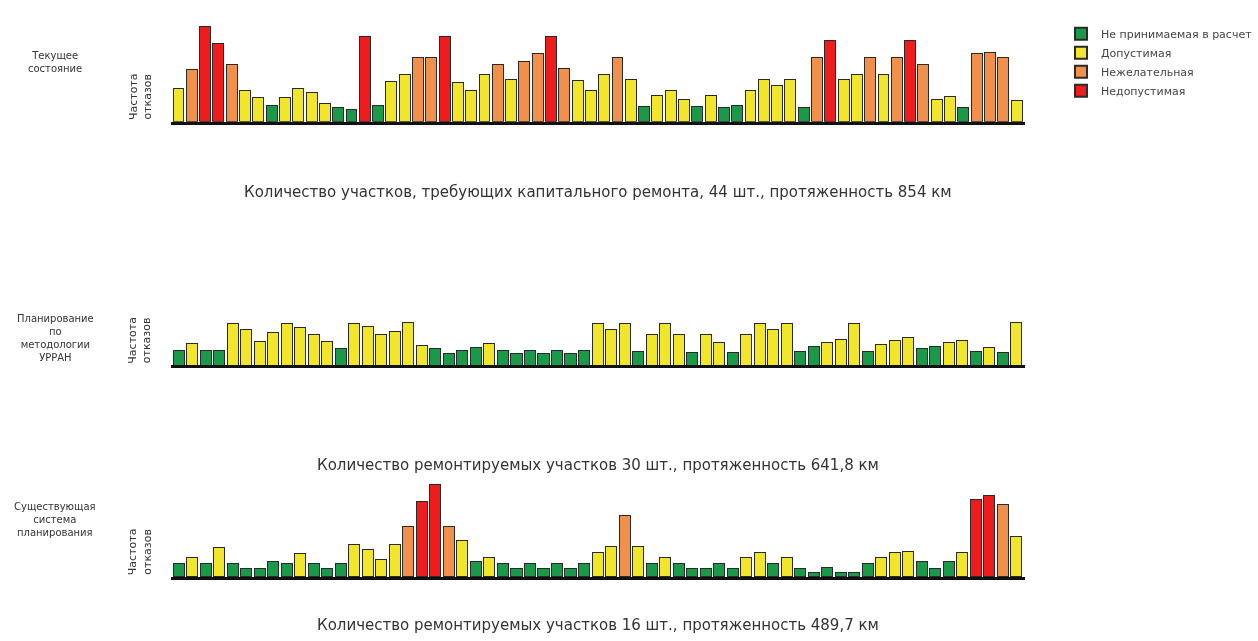  I want to click on text: Количество ремонтируемых участков 30 шт., протяженность 641,8 км, so click(598, 465).